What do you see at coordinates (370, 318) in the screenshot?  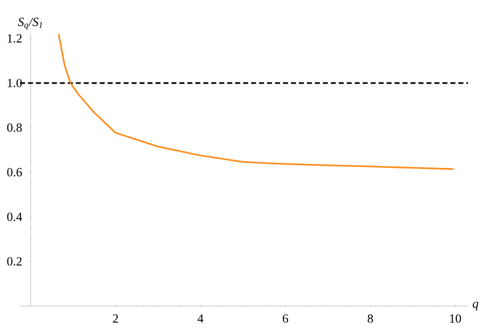 I see `x-tick-label: 8` at bounding box center [370, 318].